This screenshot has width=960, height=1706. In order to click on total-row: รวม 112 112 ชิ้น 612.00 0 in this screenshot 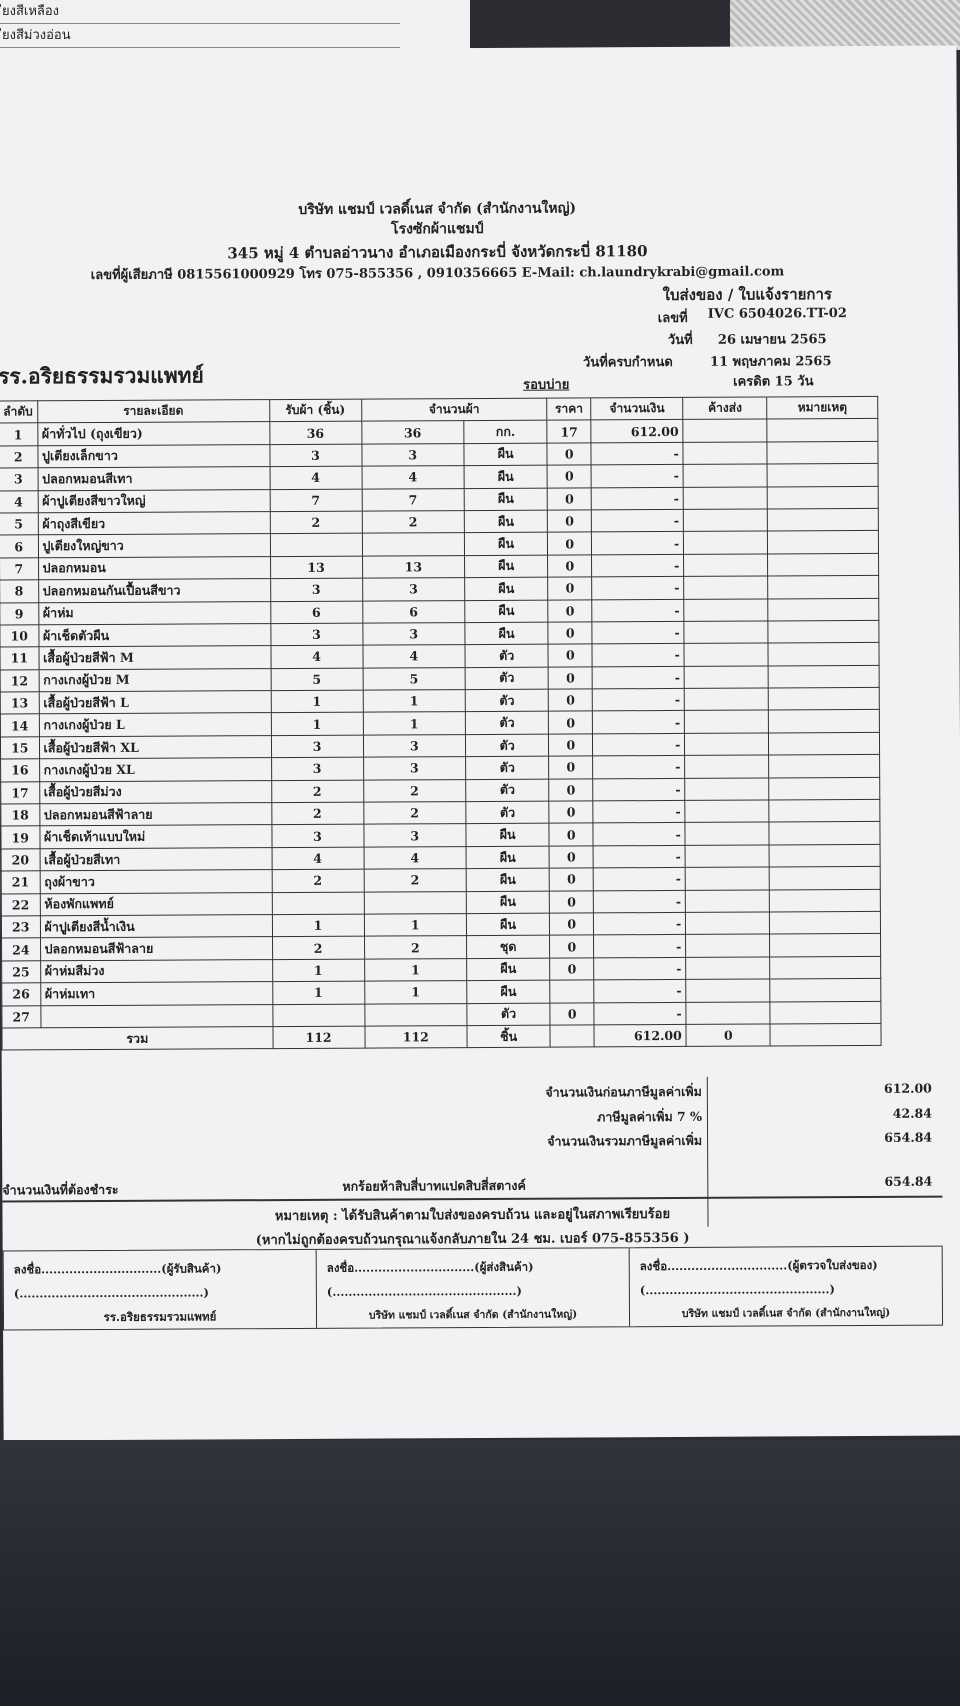, I will do `click(441, 1037)`.